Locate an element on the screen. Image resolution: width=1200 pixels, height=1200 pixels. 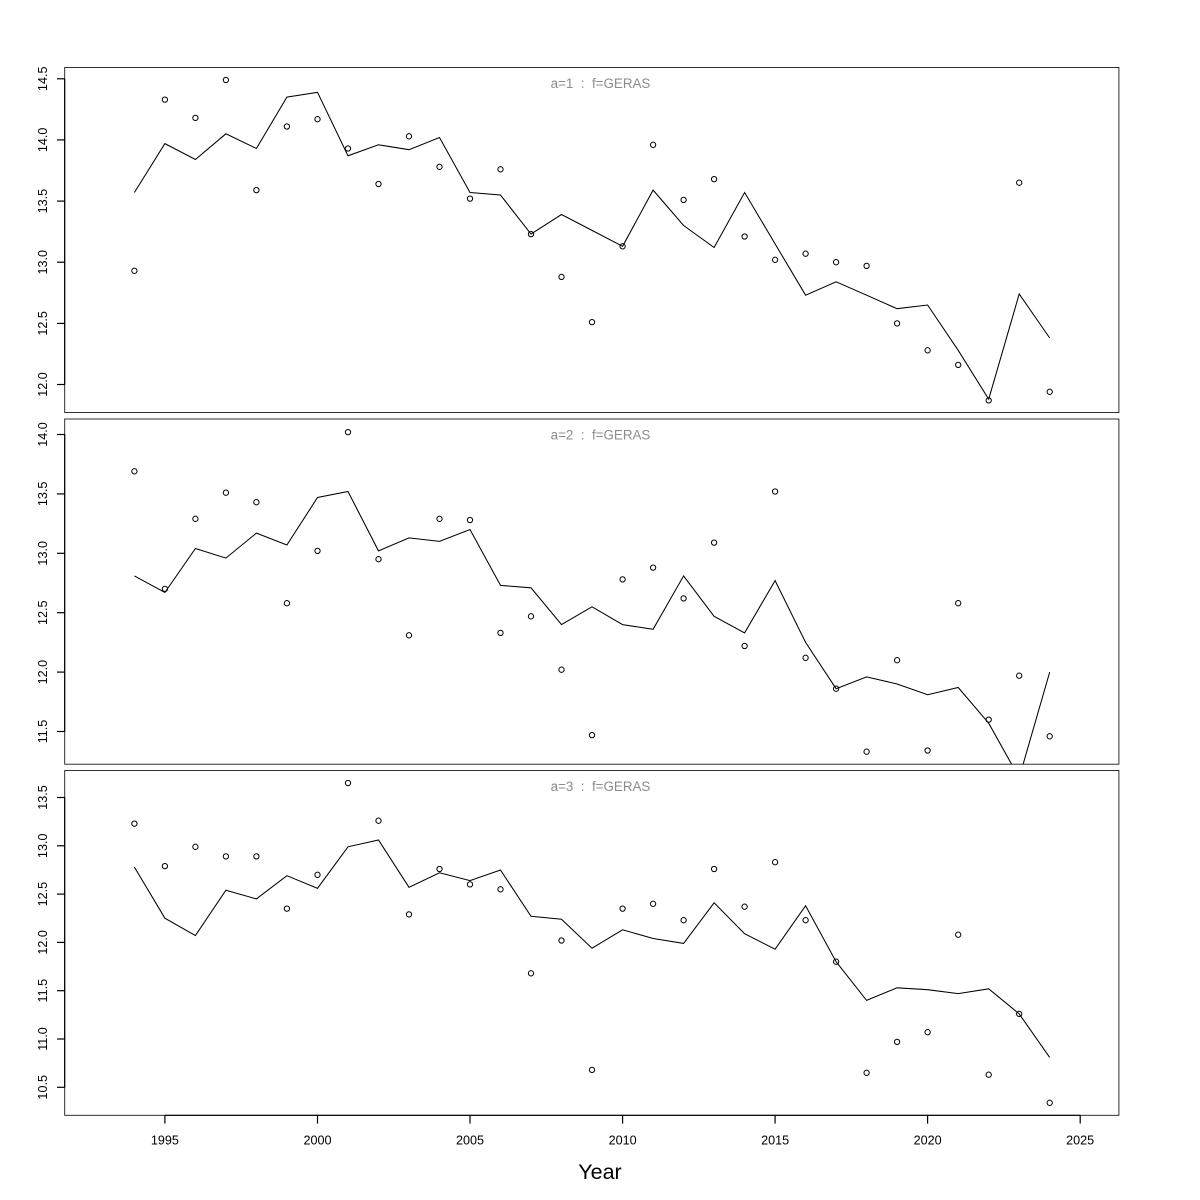
svg-text: 1995 is located at coordinates (165, 1141).